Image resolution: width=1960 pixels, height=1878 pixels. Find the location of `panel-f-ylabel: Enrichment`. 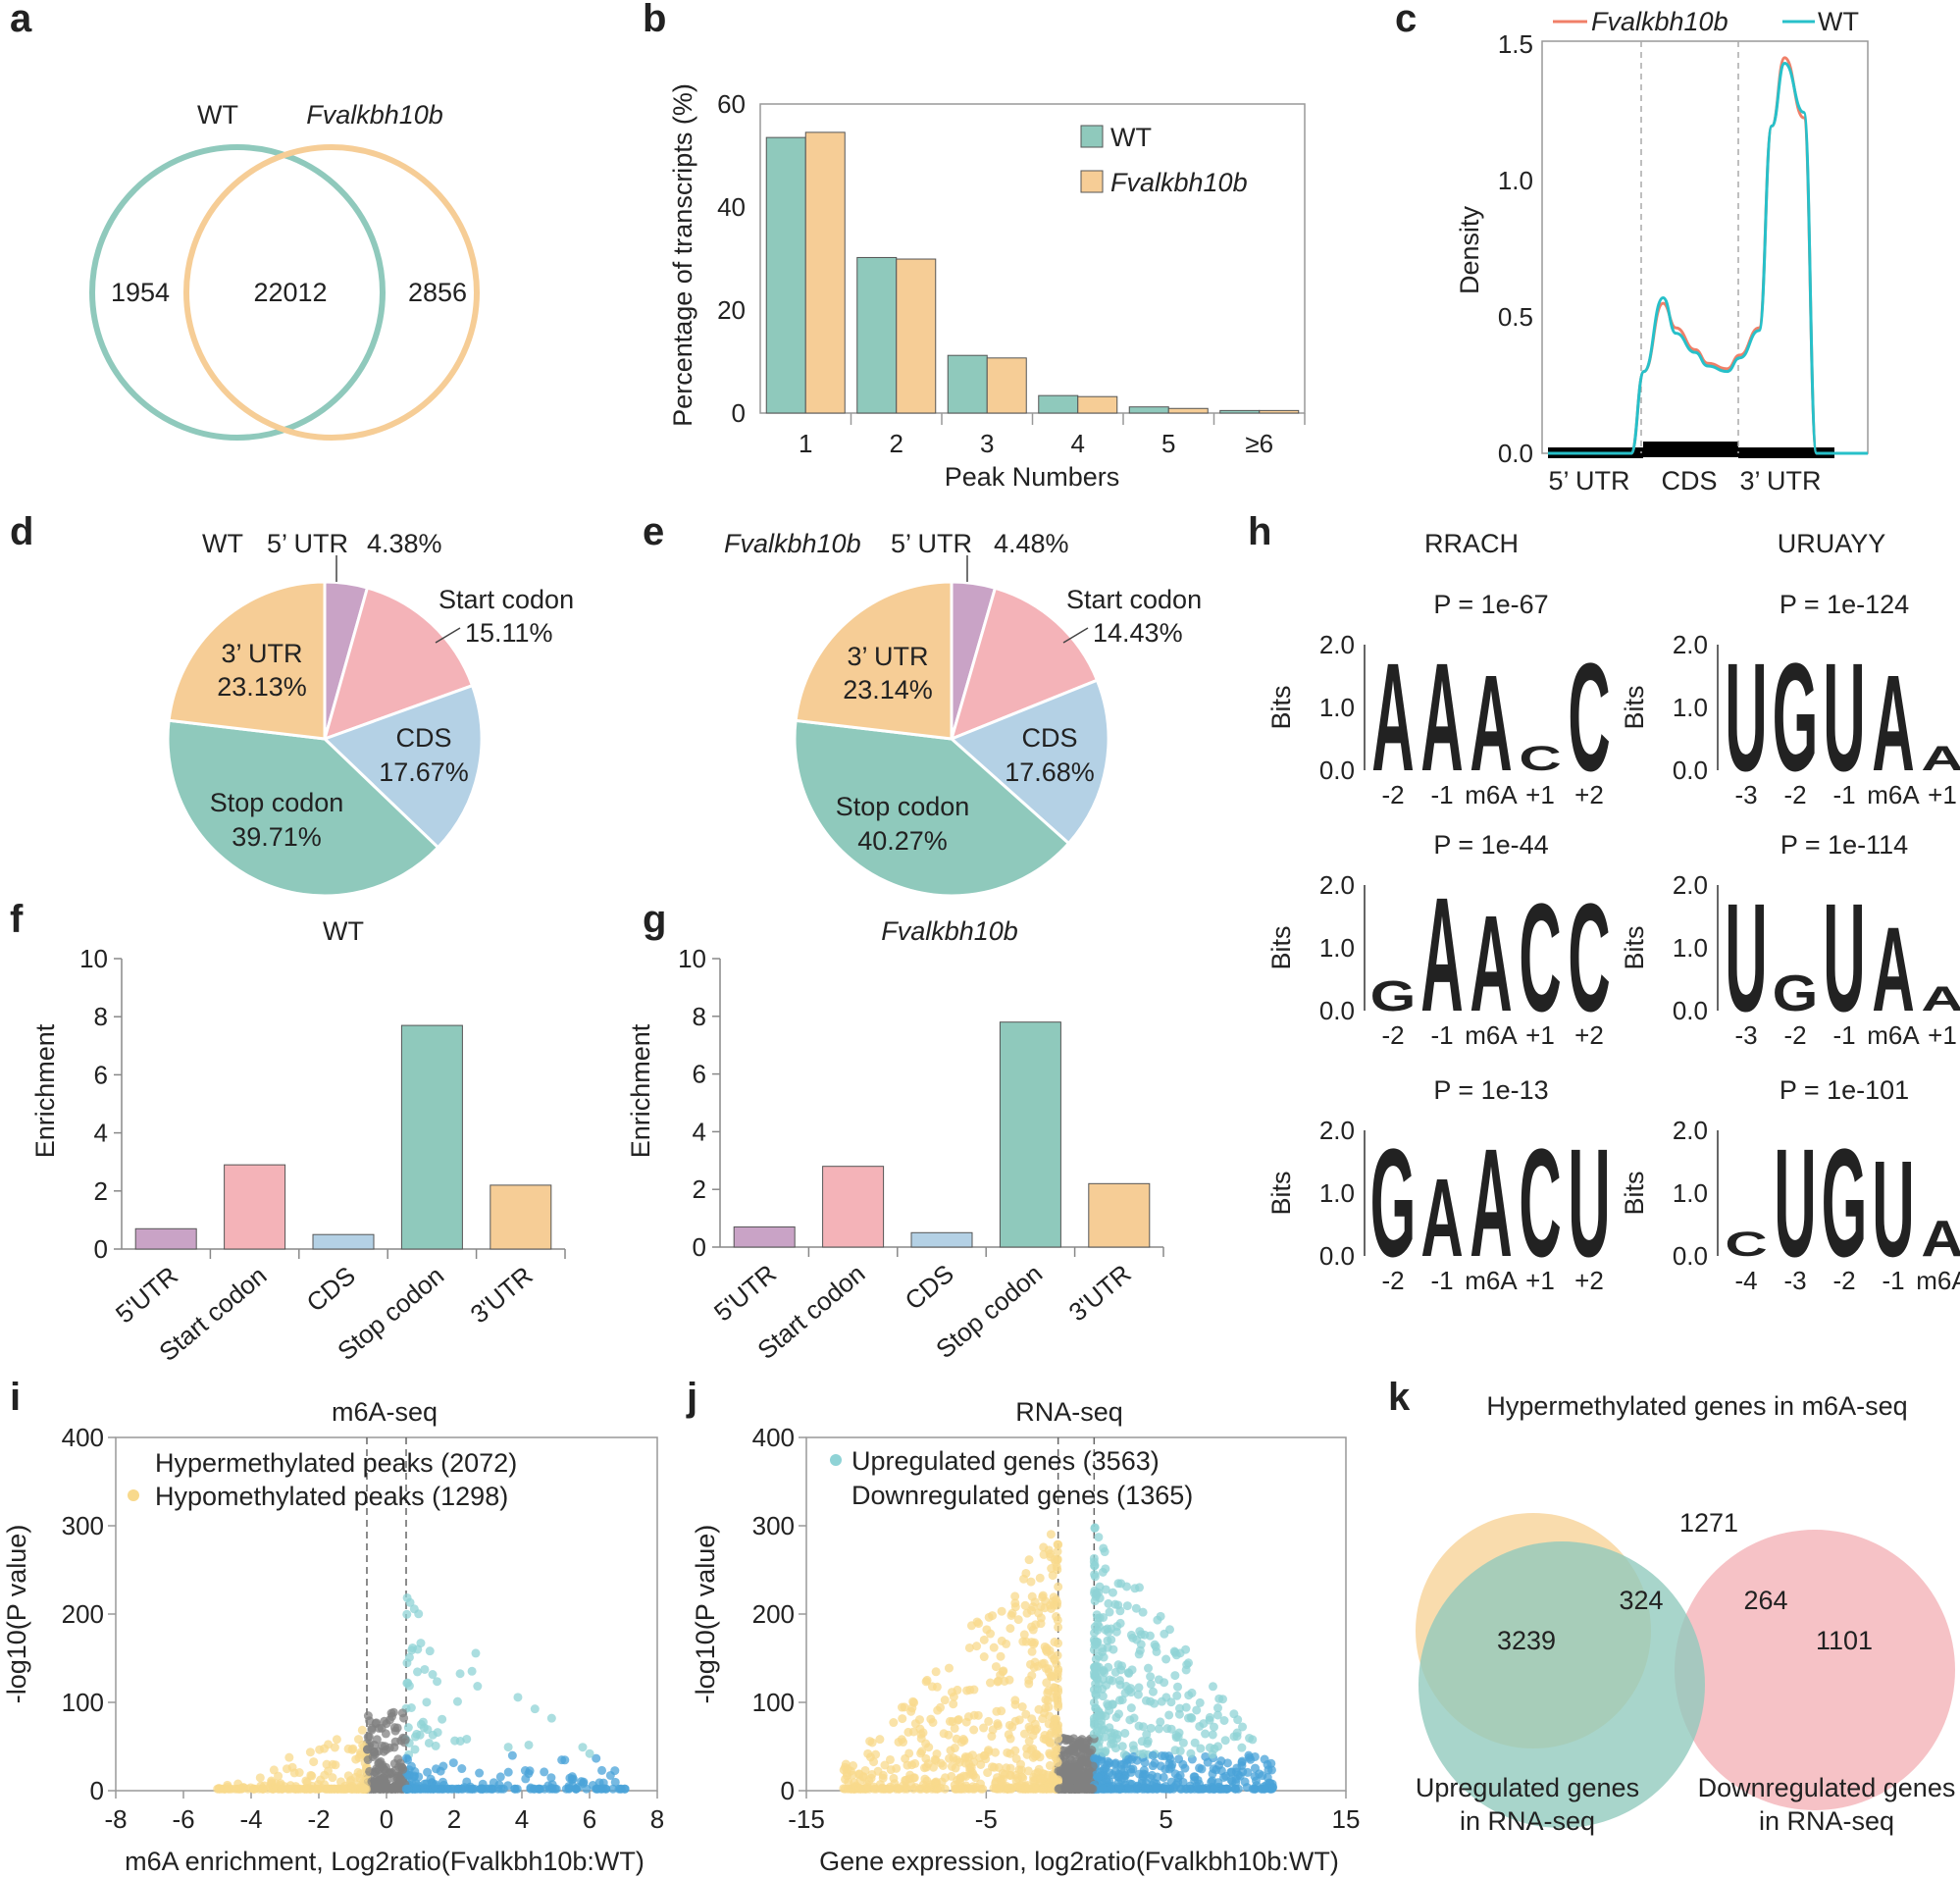

panel-f-ylabel: Enrichment is located at coordinates (45, 1090).